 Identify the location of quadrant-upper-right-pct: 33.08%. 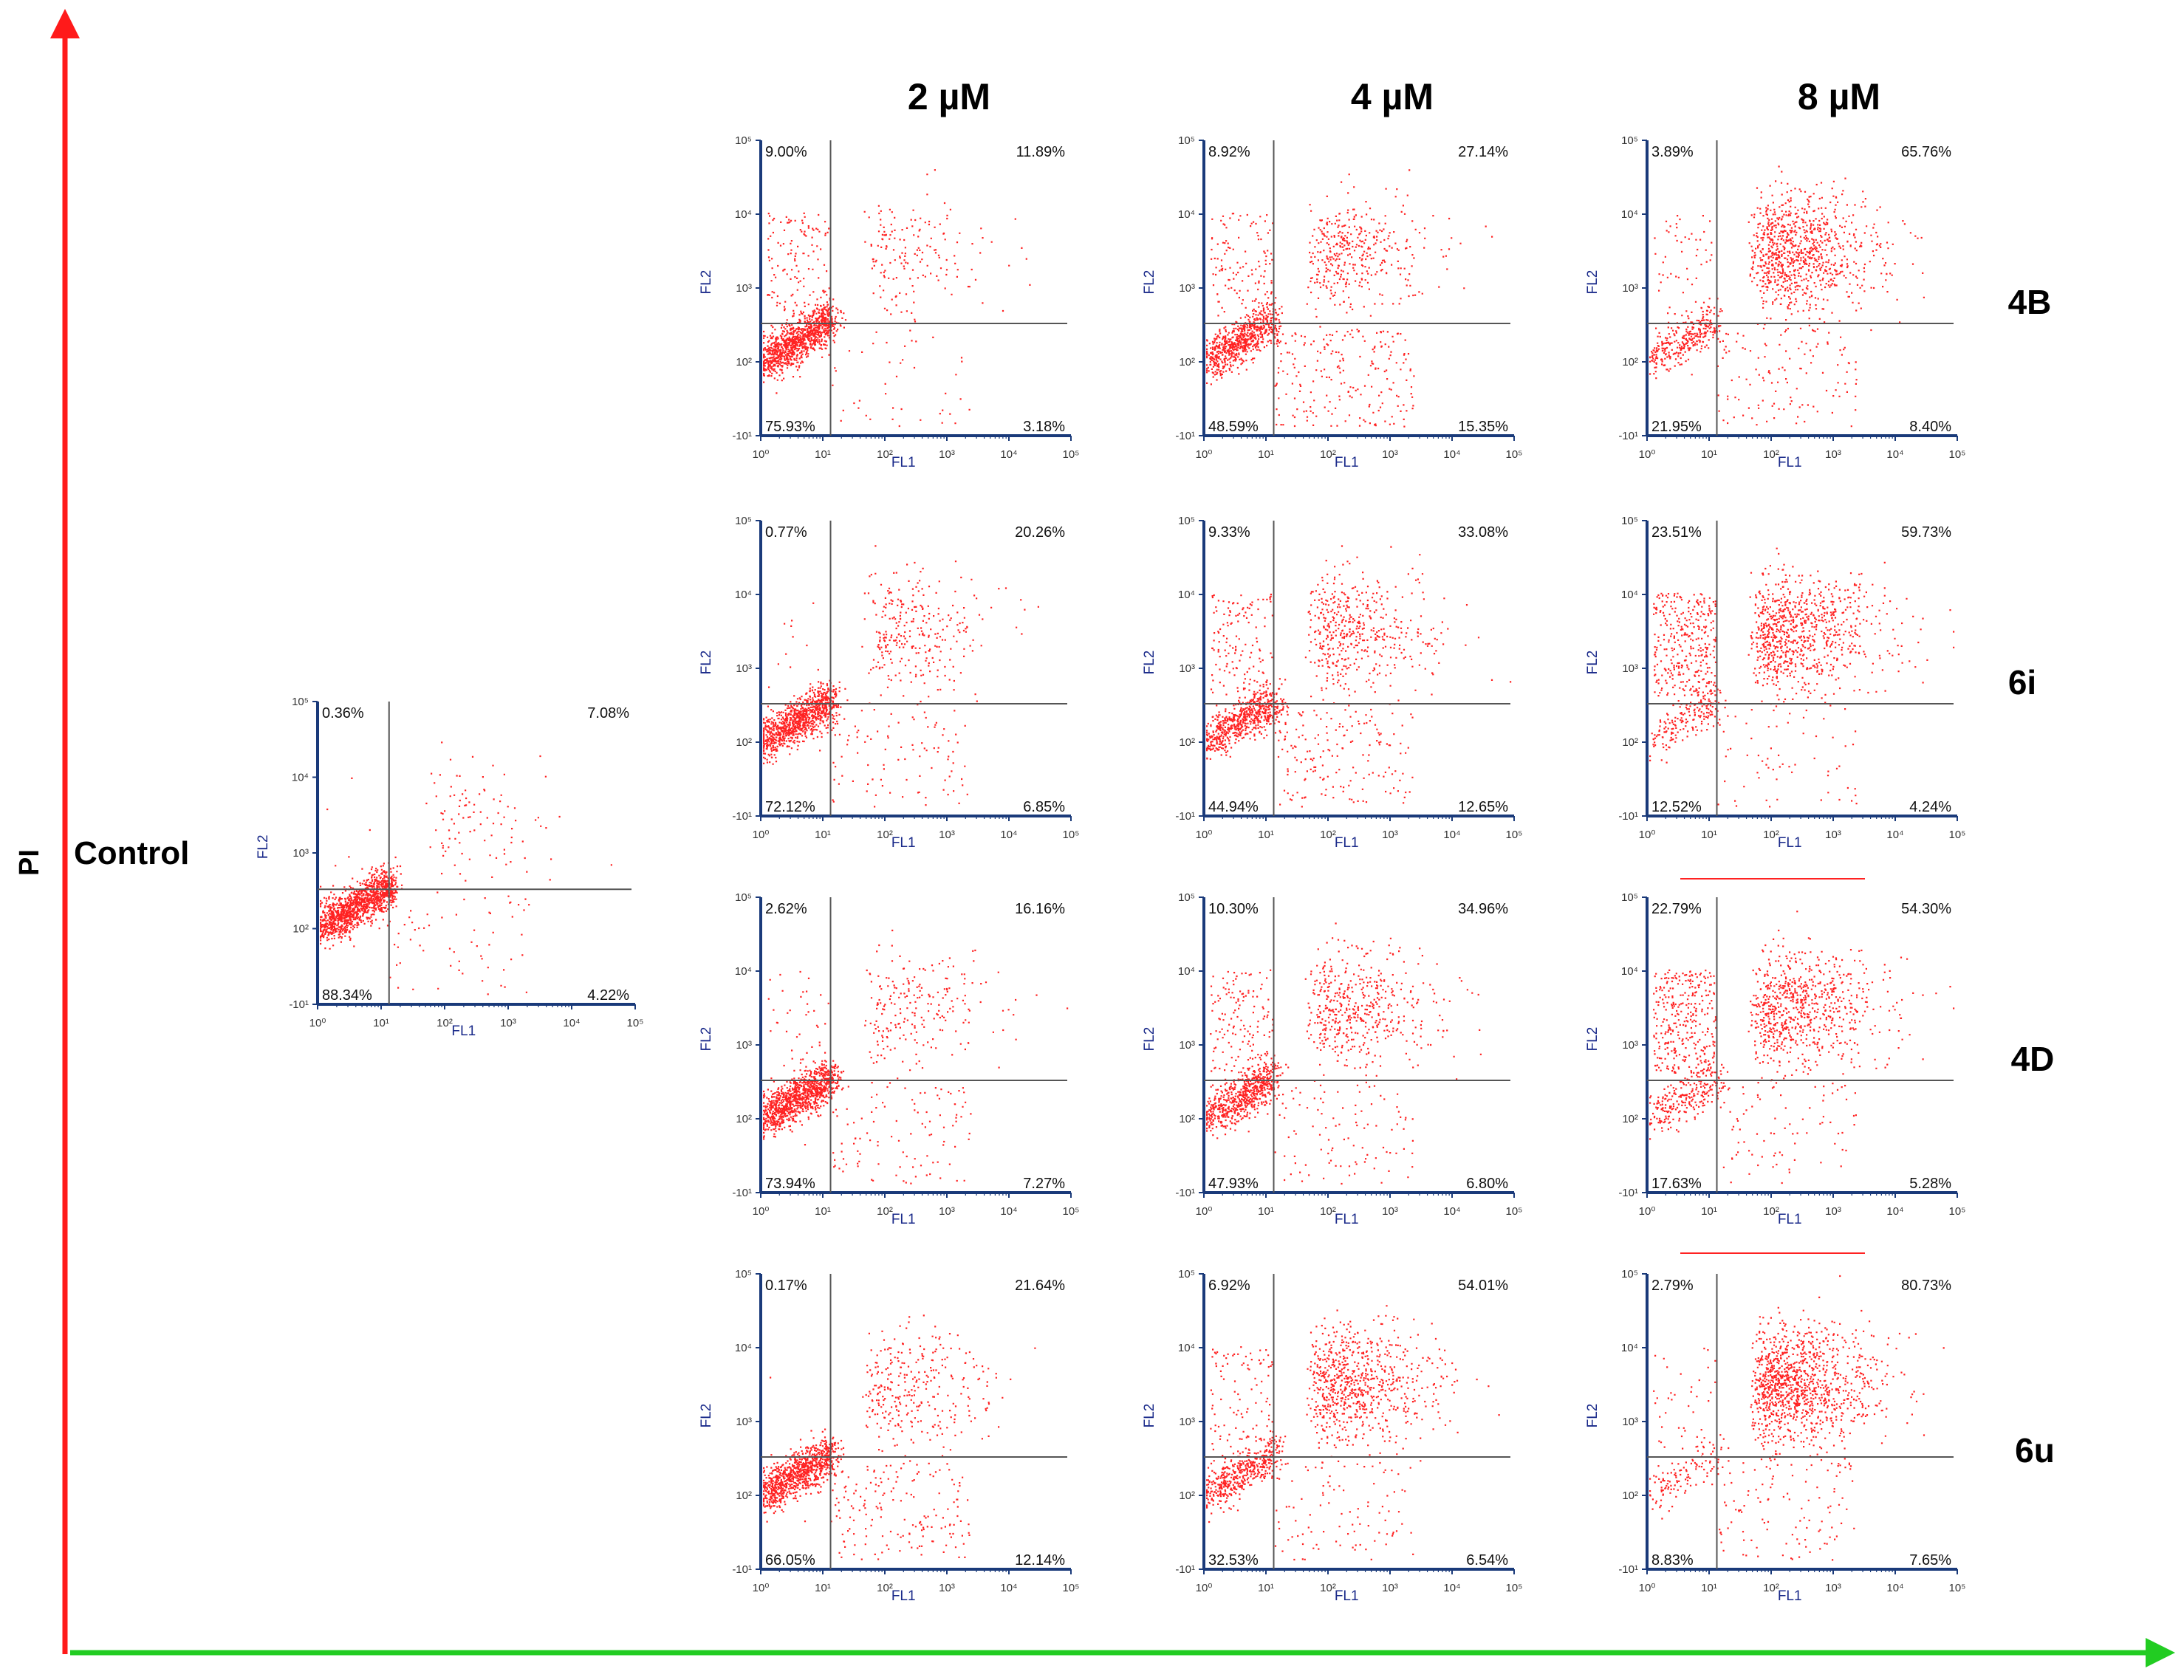
(1483, 532).